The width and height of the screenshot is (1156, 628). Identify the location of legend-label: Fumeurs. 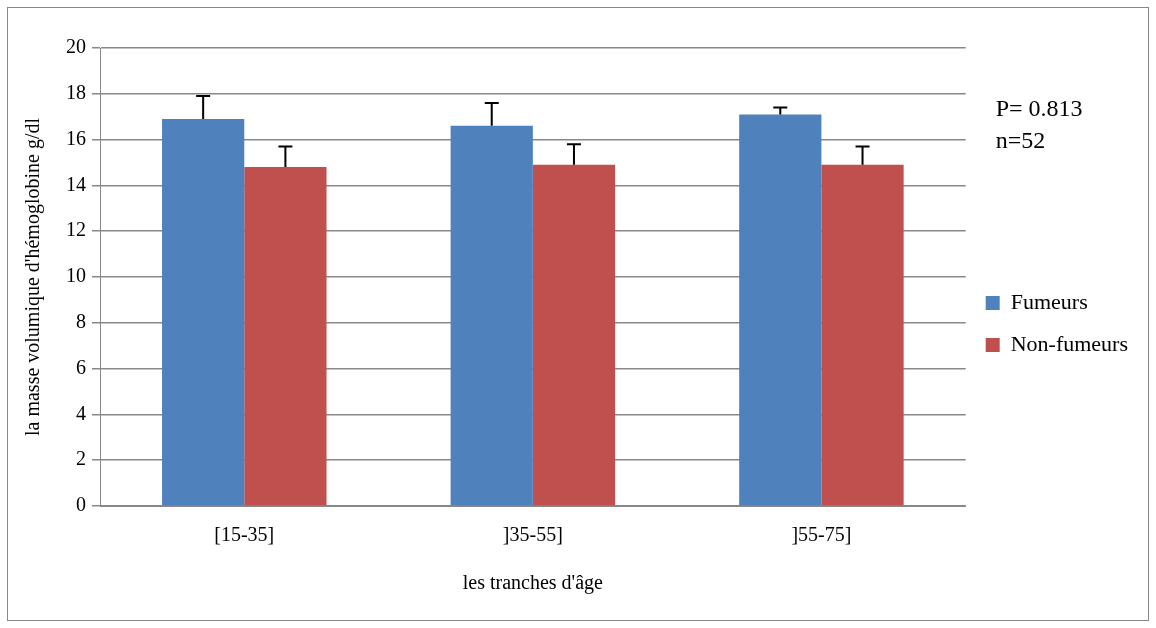
(1049, 301).